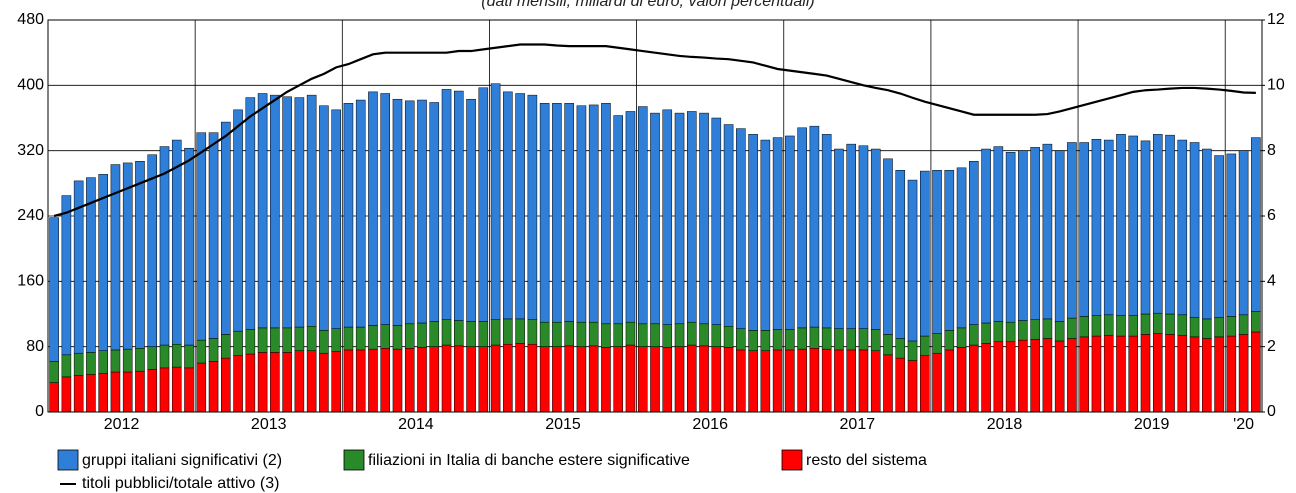 The width and height of the screenshot is (1296, 493). What do you see at coordinates (1005, 424) in the screenshot?
I see `x-tick-label: 2018` at bounding box center [1005, 424].